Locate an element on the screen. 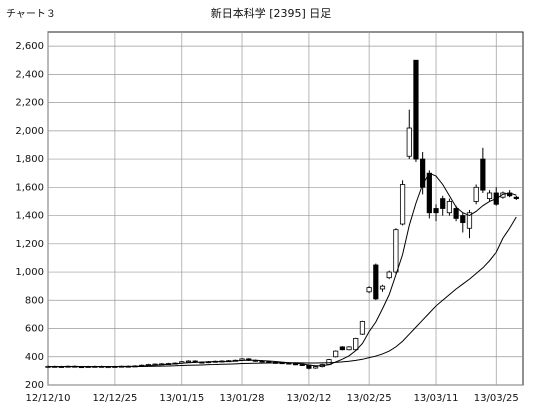  y-tick-label: 2,400 is located at coordinates (29, 74).